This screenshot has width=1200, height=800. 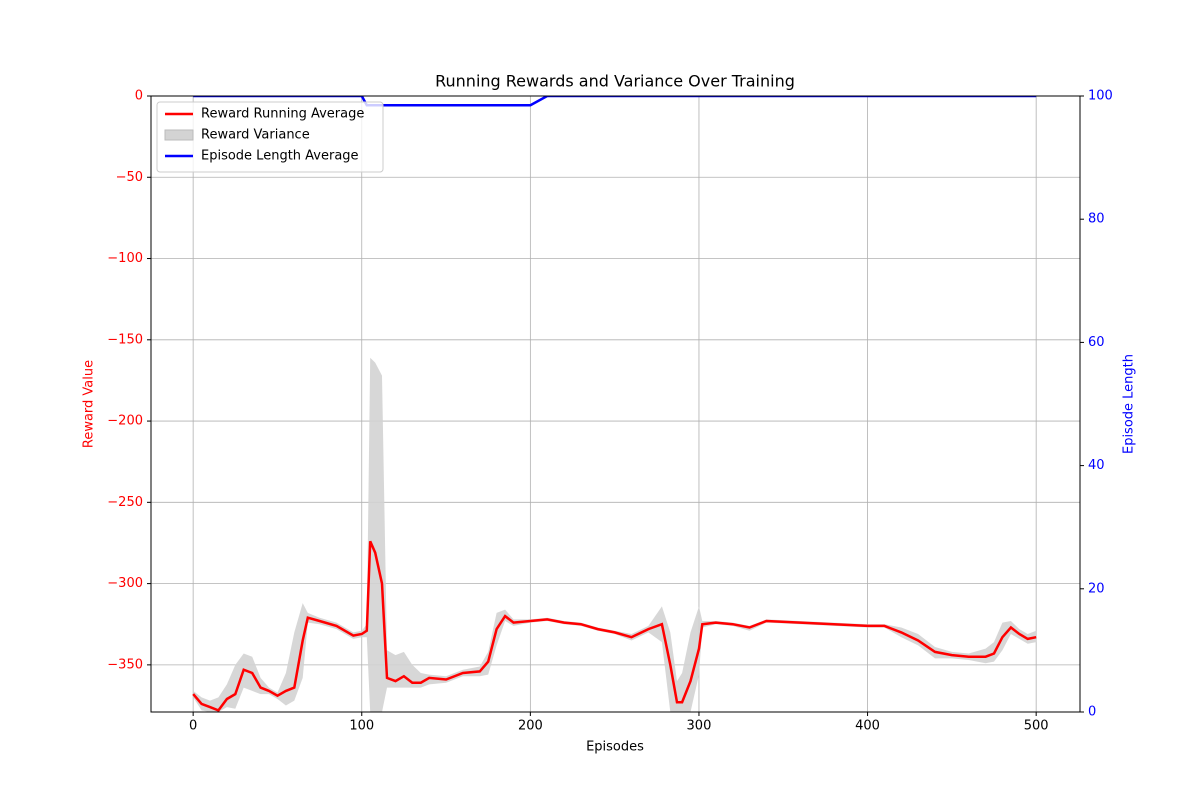 What do you see at coordinates (1096, 588) in the screenshot?
I see `y2-tick-label: 20` at bounding box center [1096, 588].